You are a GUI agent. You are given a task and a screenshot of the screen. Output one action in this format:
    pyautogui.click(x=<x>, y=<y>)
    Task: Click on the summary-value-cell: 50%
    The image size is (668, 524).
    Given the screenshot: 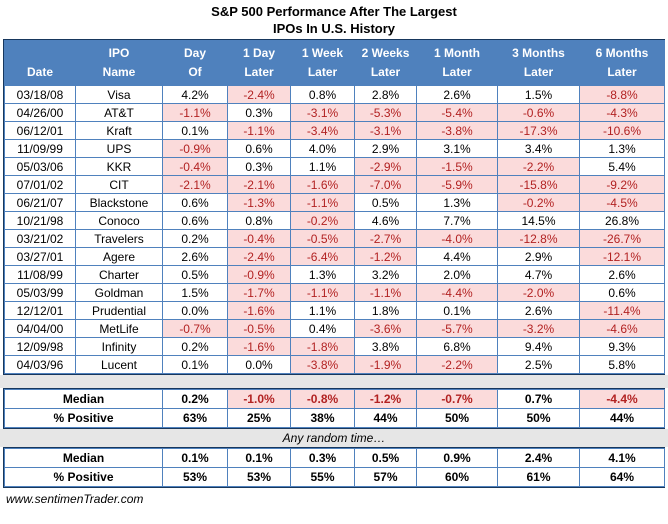 What is the action you would take?
    pyautogui.click(x=538, y=418)
    